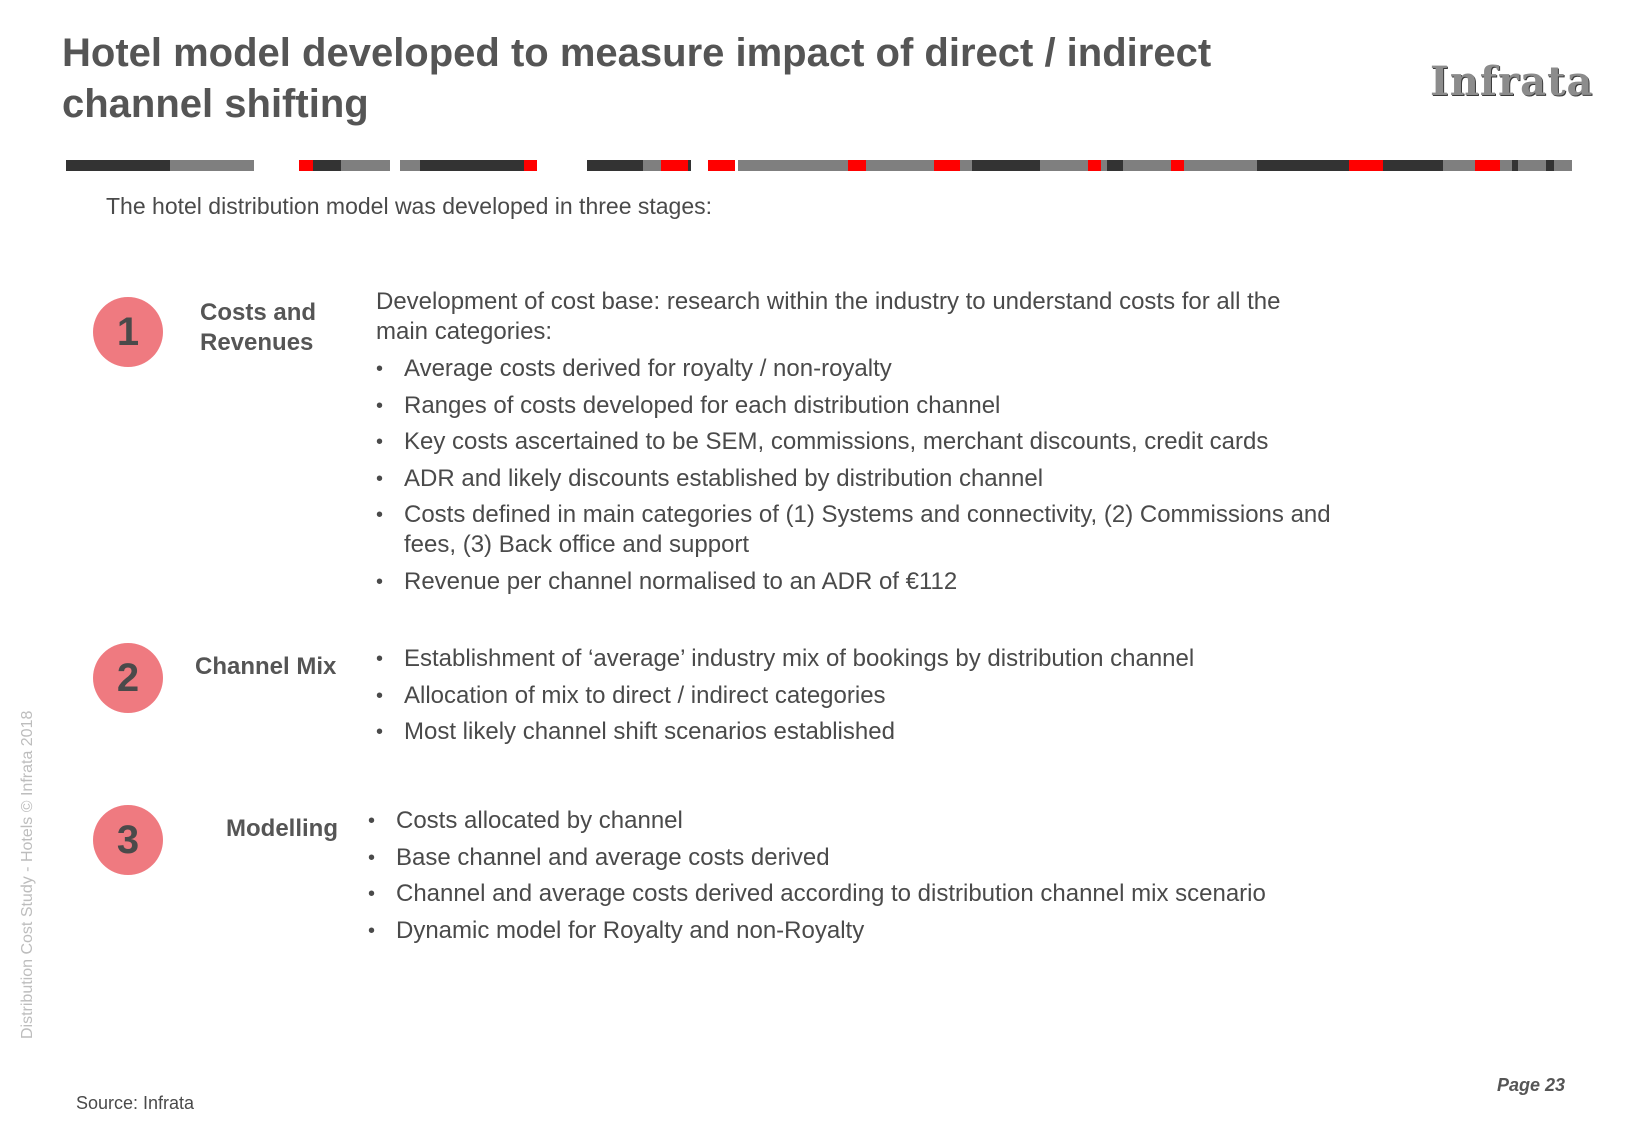  Describe the element at coordinates (135, 1103) in the screenshot. I see `source-note: Source: Infrata` at that location.